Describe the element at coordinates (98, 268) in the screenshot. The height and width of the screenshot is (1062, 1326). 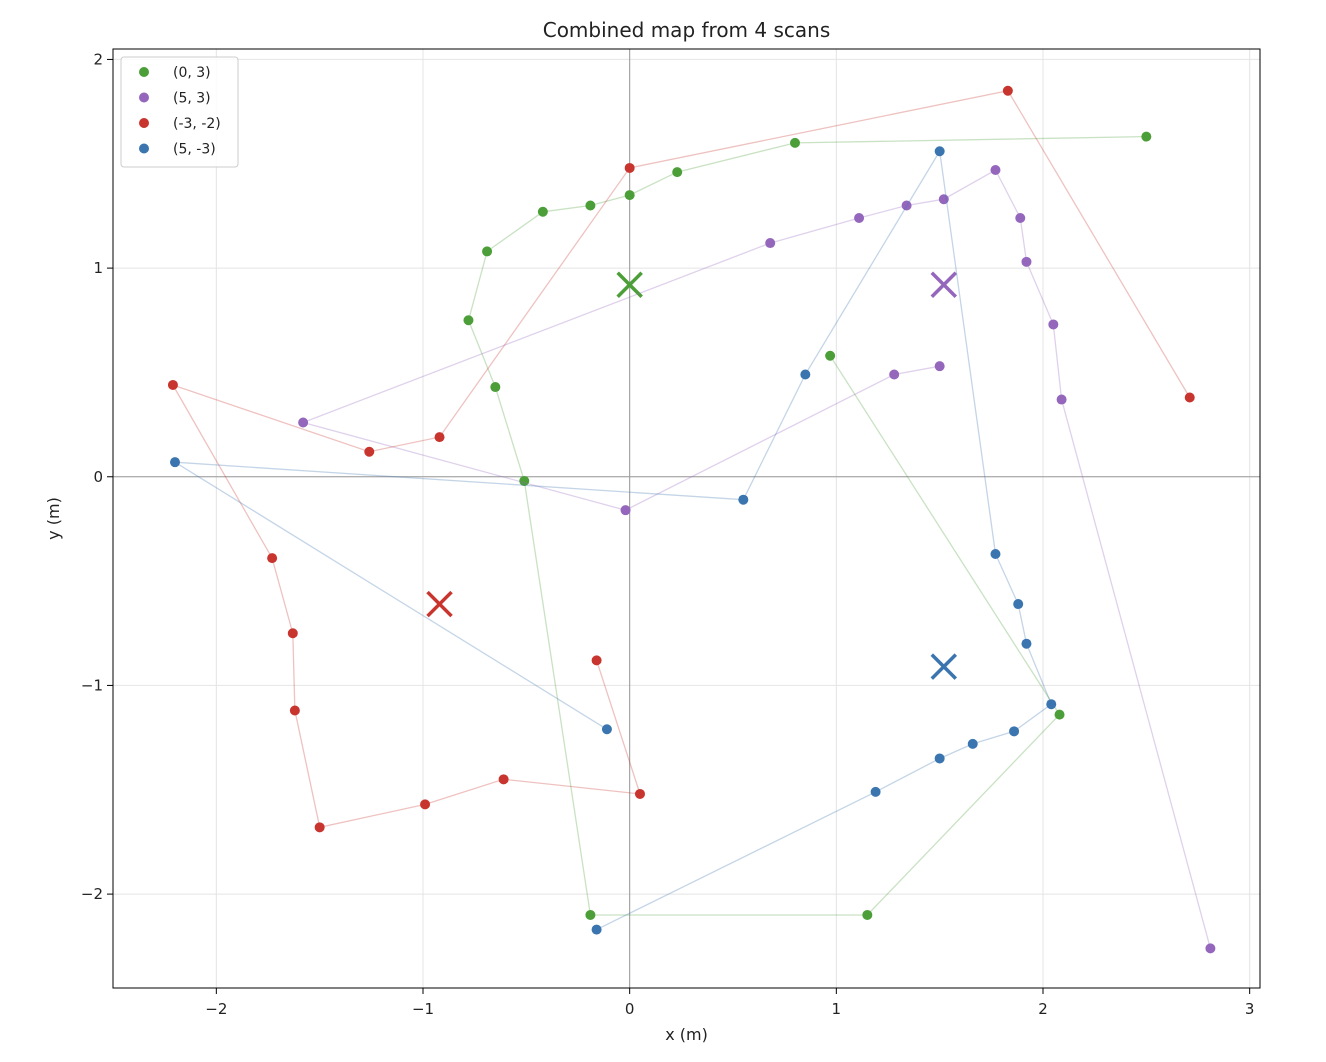
I see `y-tick-label: 1` at that location.